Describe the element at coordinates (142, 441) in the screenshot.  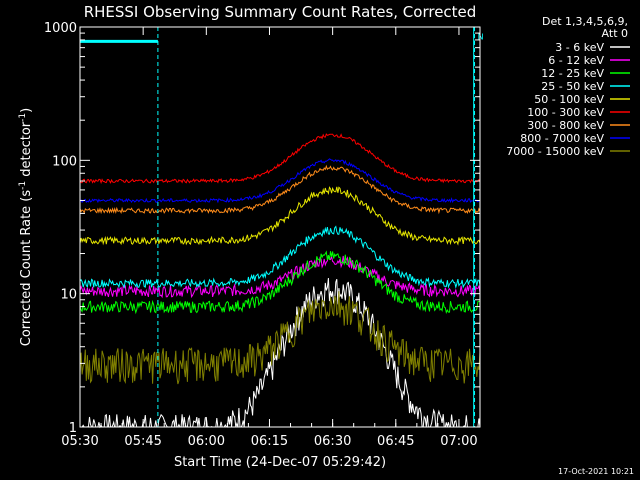
I see `x-tick-label: 05:45` at that location.